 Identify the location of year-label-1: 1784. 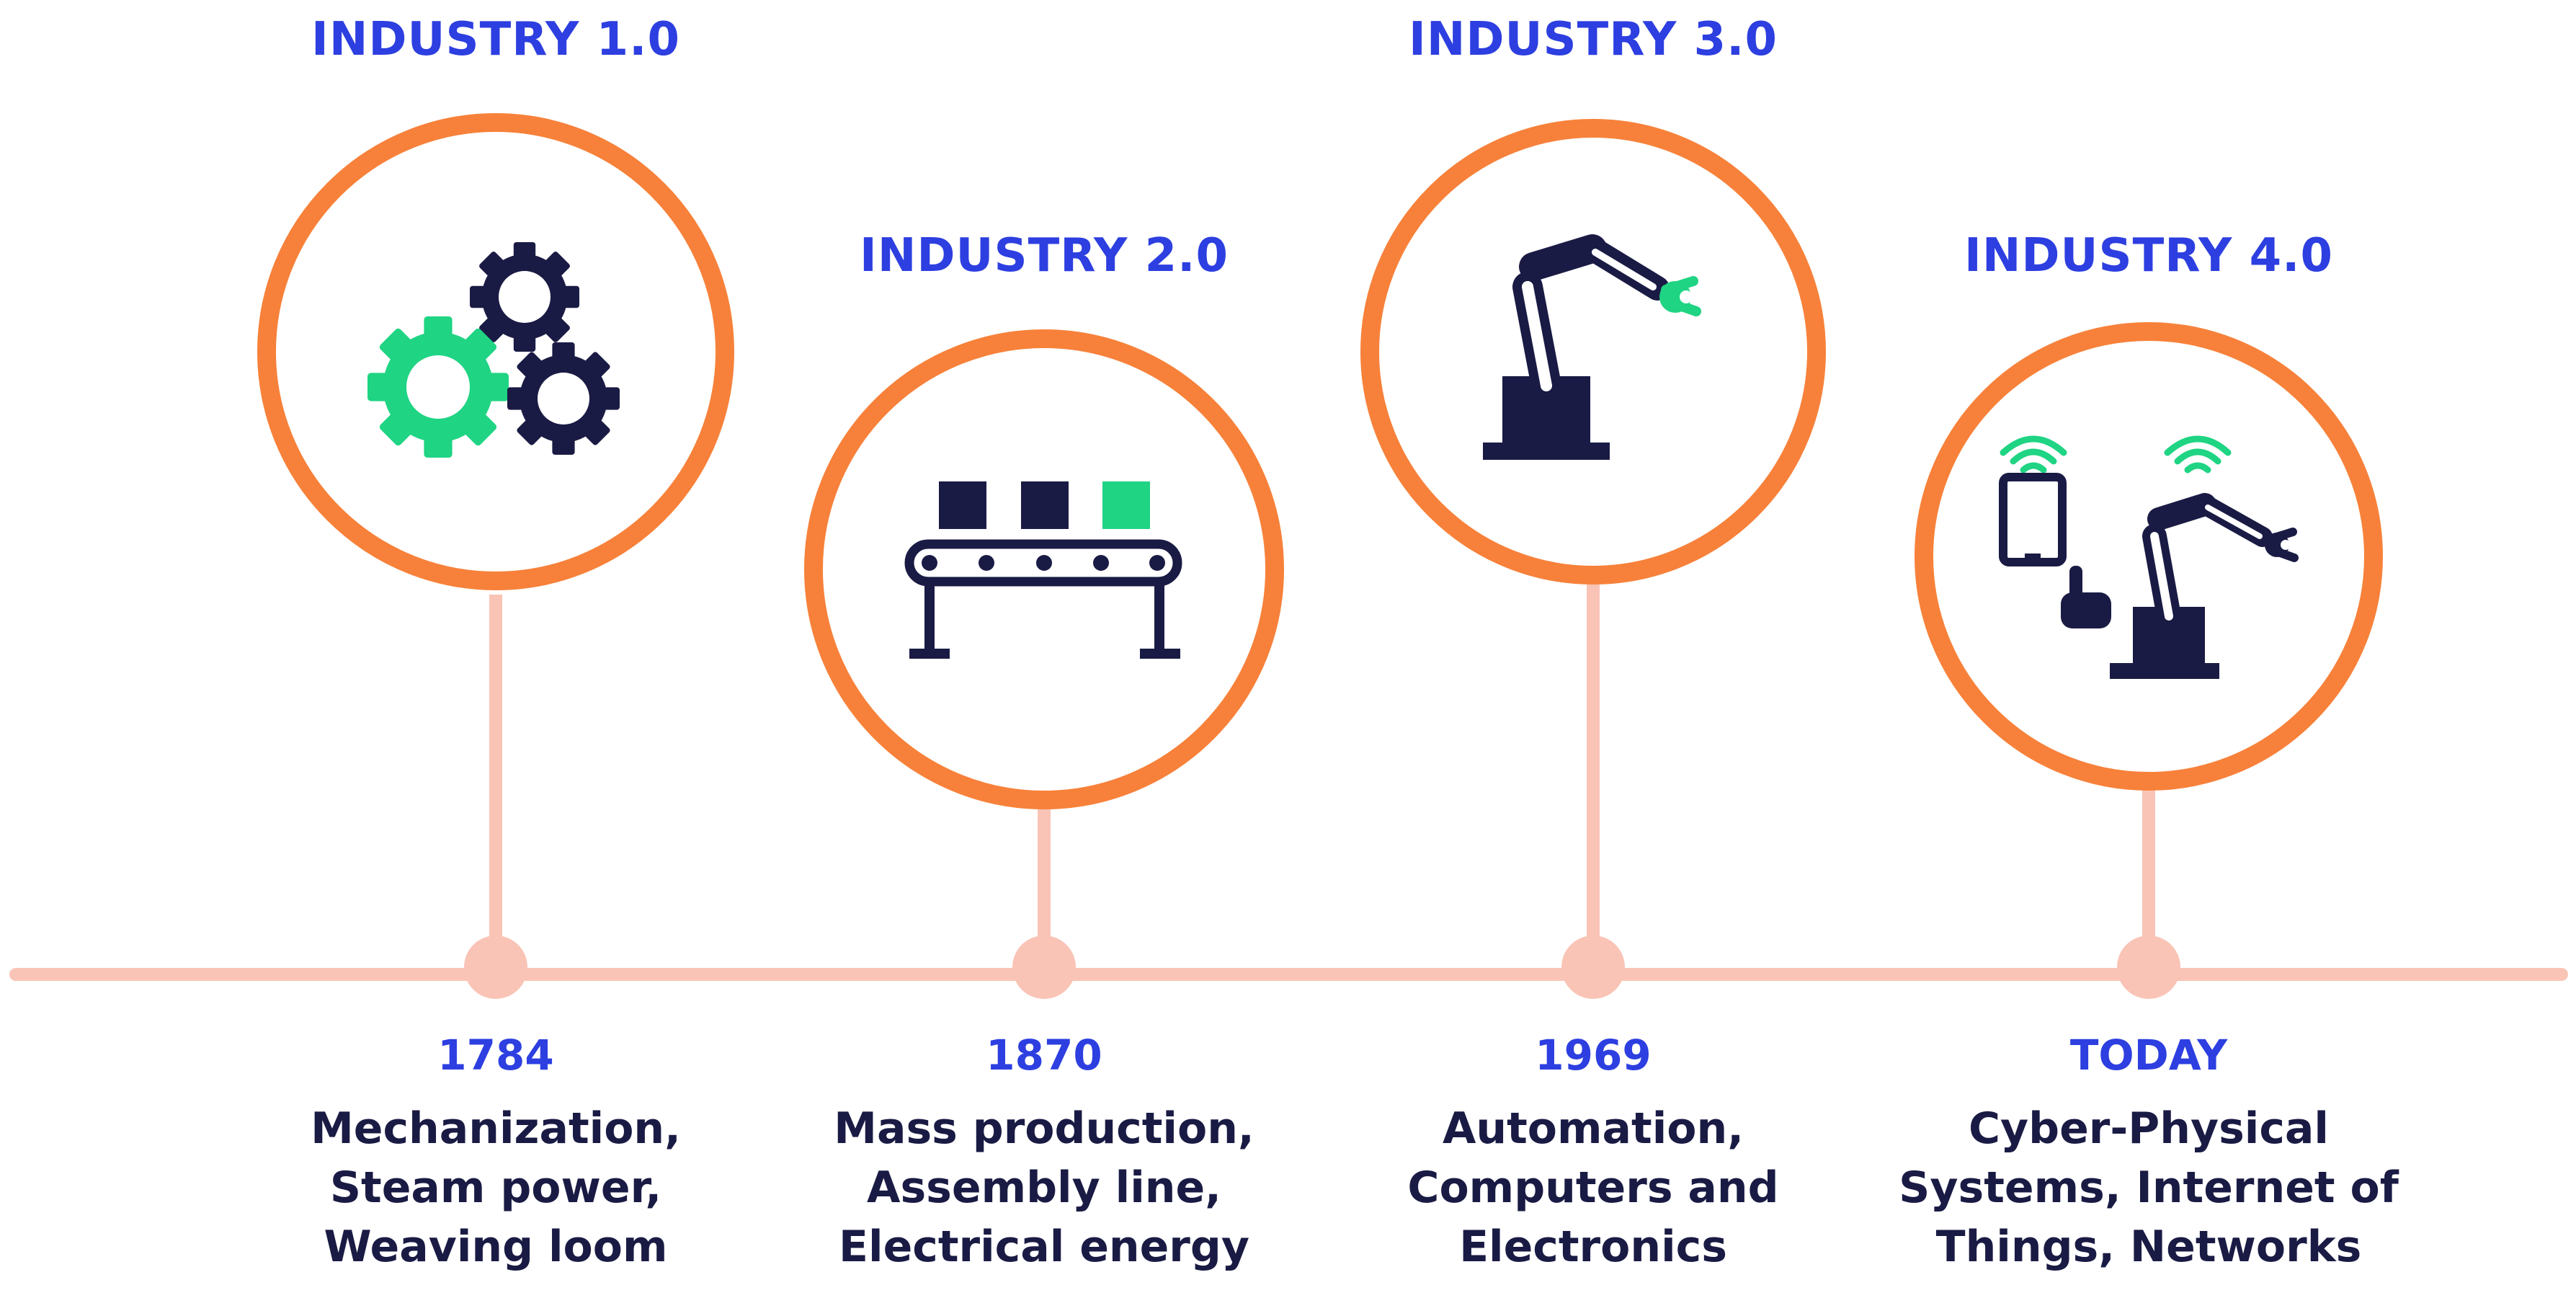
(495, 1055).